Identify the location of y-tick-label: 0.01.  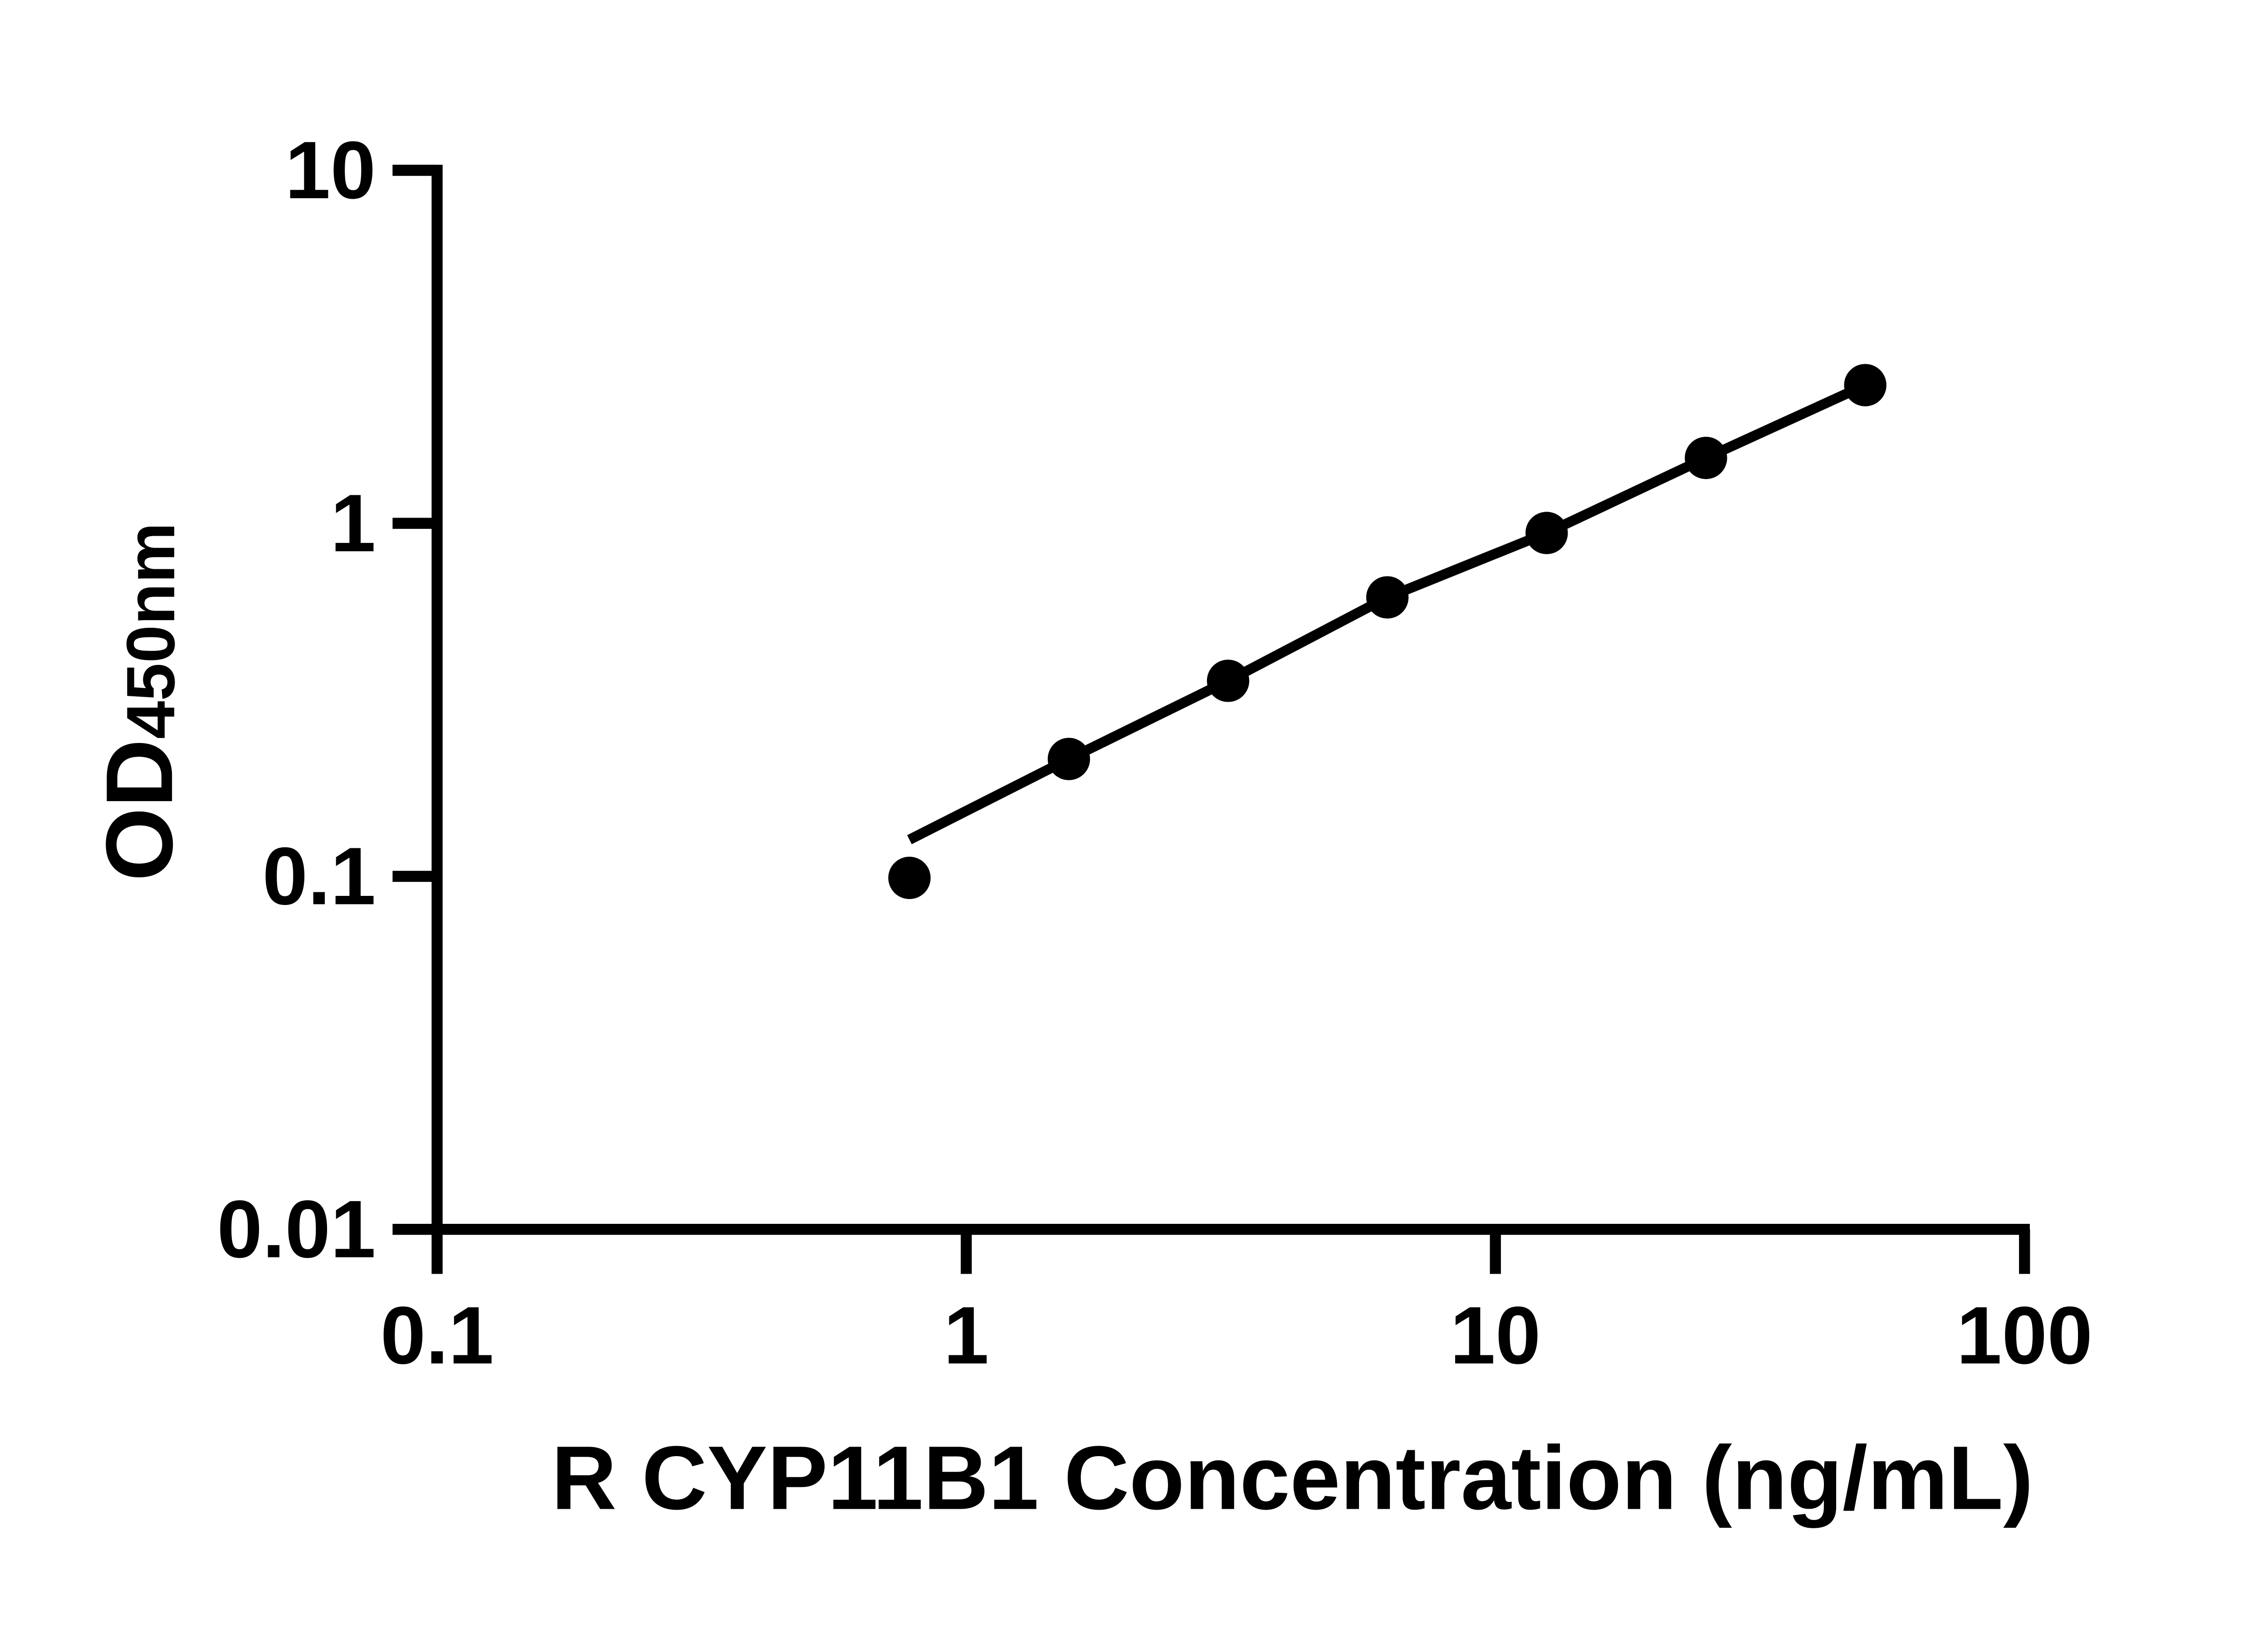
(297, 1229).